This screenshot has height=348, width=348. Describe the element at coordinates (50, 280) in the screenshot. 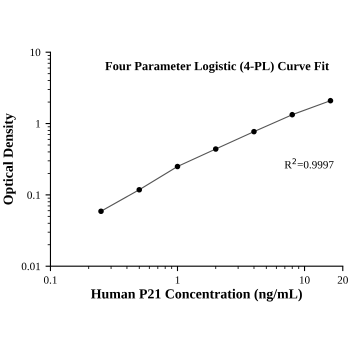

I see `x-tick-label: 0.1` at that location.